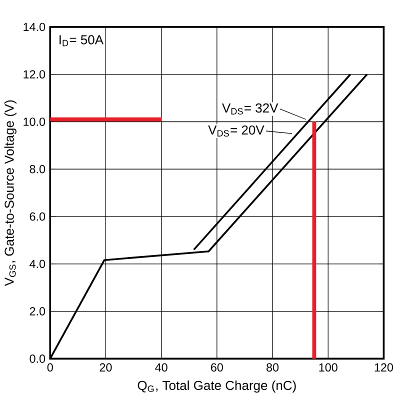 This screenshot has height=401, width=420. What do you see at coordinates (50, 367) in the screenshot?
I see `x-tick-label: 0` at bounding box center [50, 367].